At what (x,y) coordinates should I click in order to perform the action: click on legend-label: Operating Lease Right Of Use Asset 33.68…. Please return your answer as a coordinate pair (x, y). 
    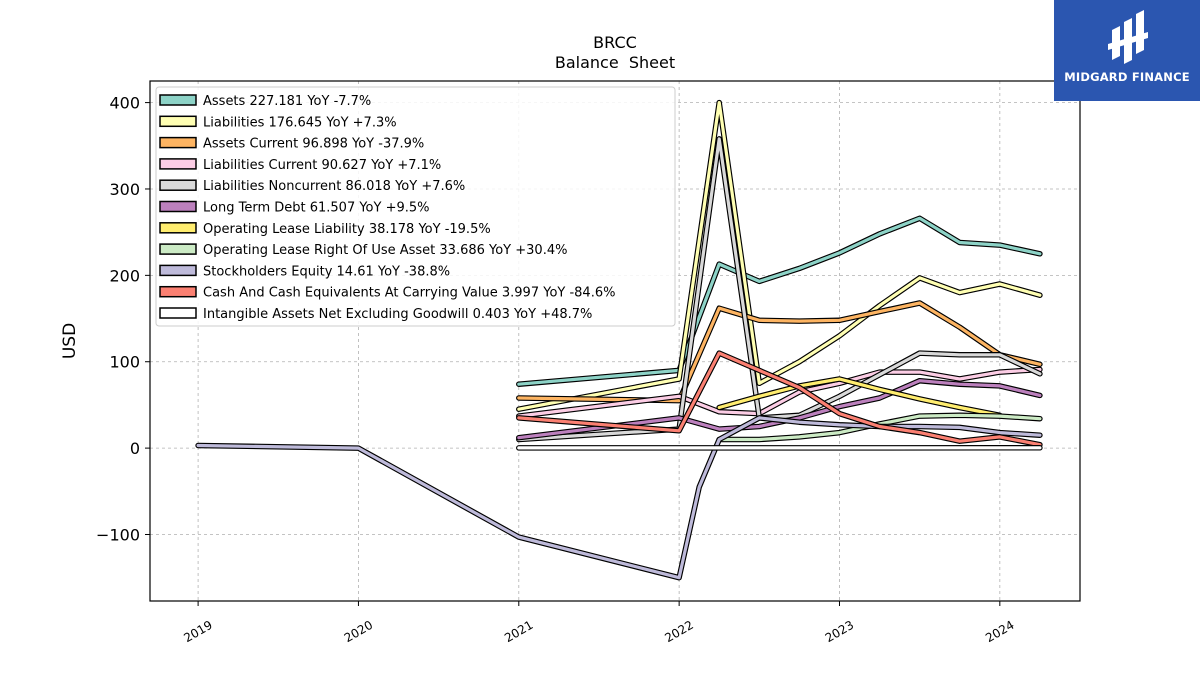
    Looking at the image, I should click on (385, 250).